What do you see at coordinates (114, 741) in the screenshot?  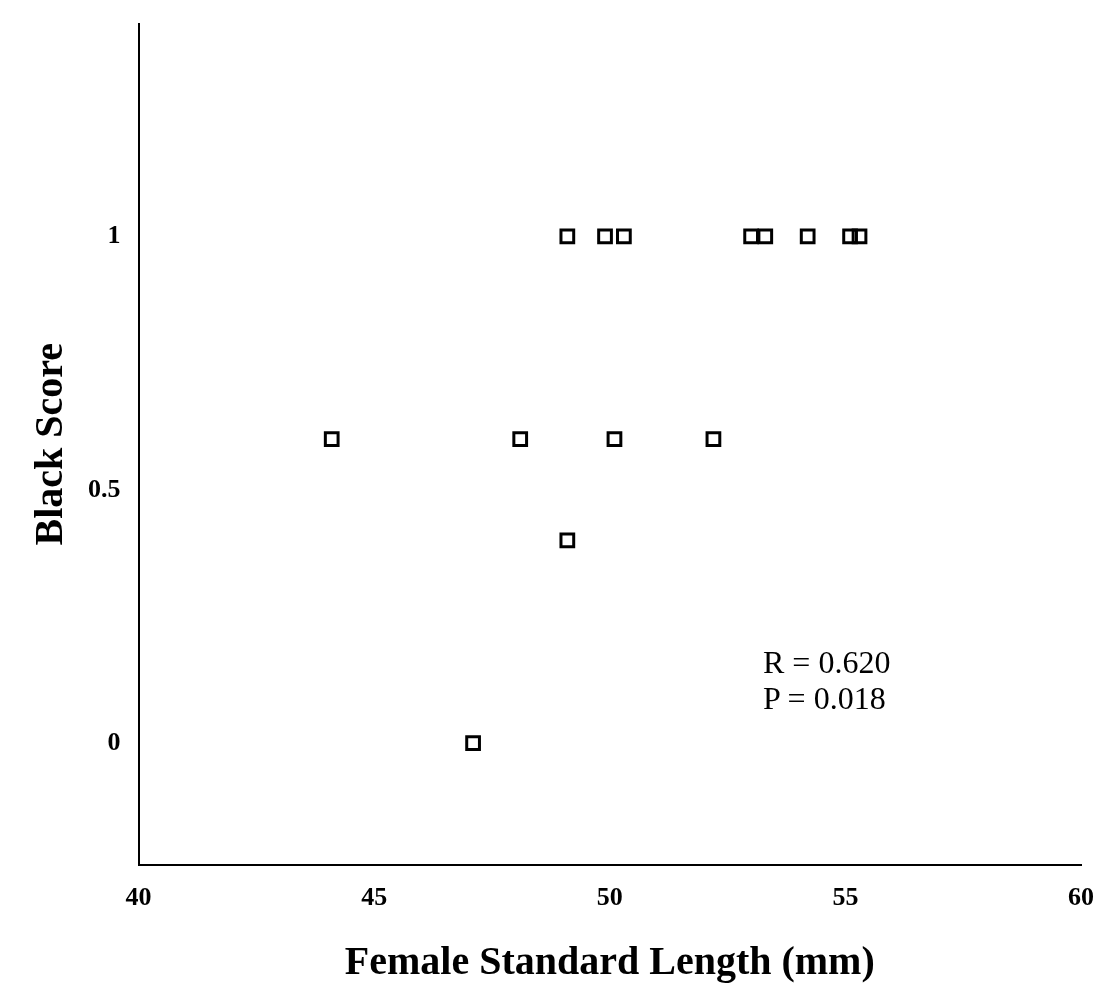 I see `y-tick-label: 0` at bounding box center [114, 741].